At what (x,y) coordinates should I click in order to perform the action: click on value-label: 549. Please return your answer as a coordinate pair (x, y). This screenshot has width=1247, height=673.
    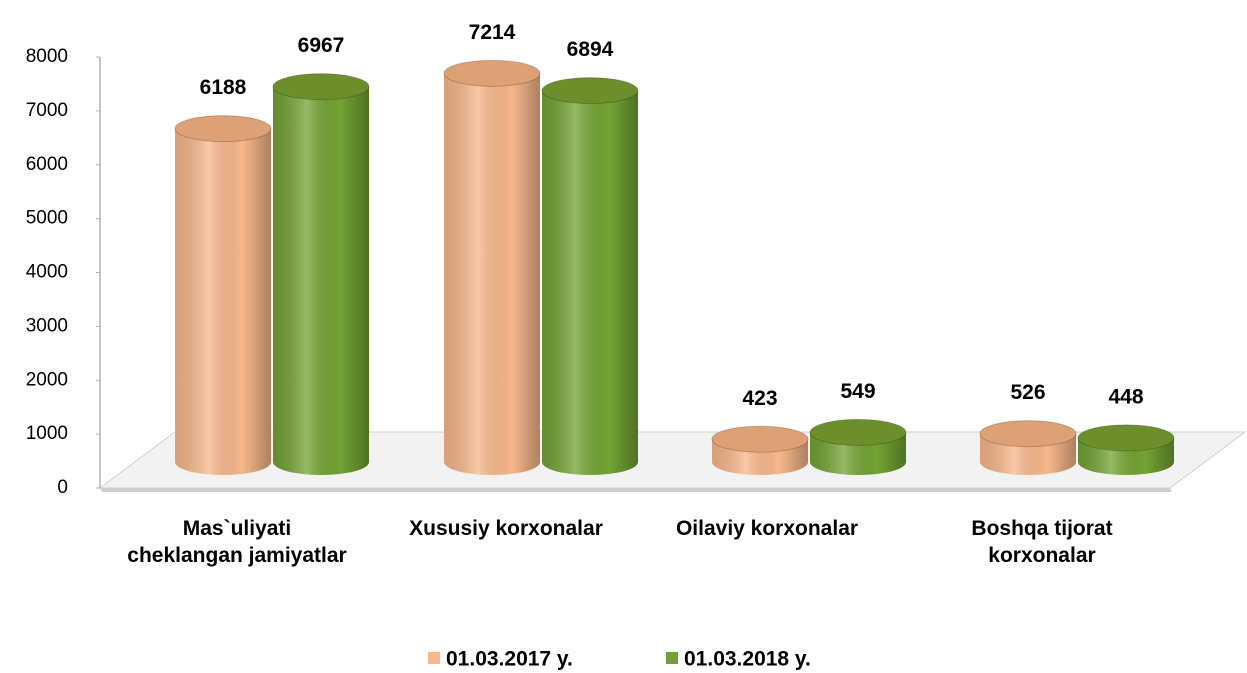
    Looking at the image, I should click on (857, 391).